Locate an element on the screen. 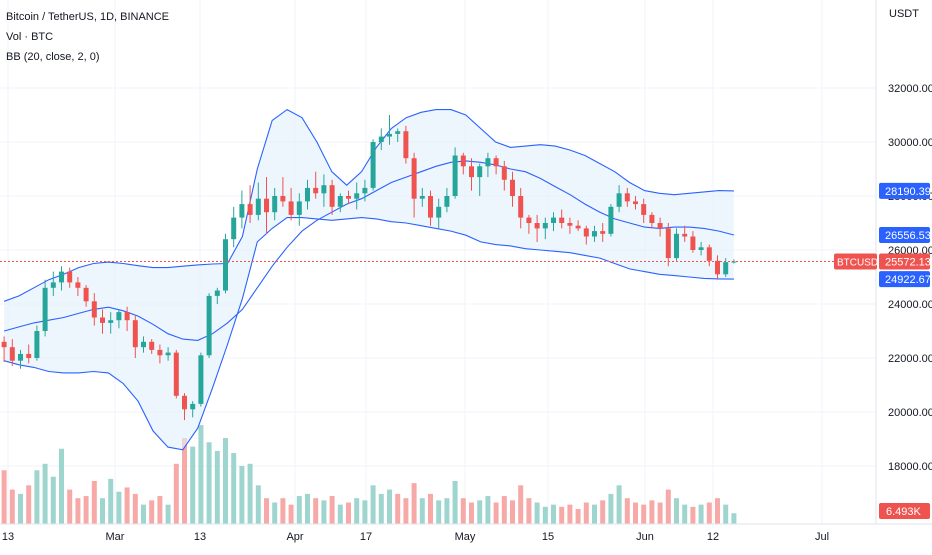  bb-lower-badge-label: 24922.67 is located at coordinates (908, 280).